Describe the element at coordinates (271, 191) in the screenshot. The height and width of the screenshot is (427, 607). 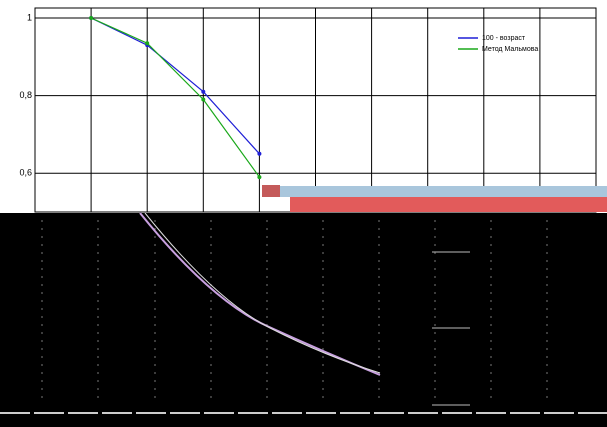
I see `overlay-icon` at that location.